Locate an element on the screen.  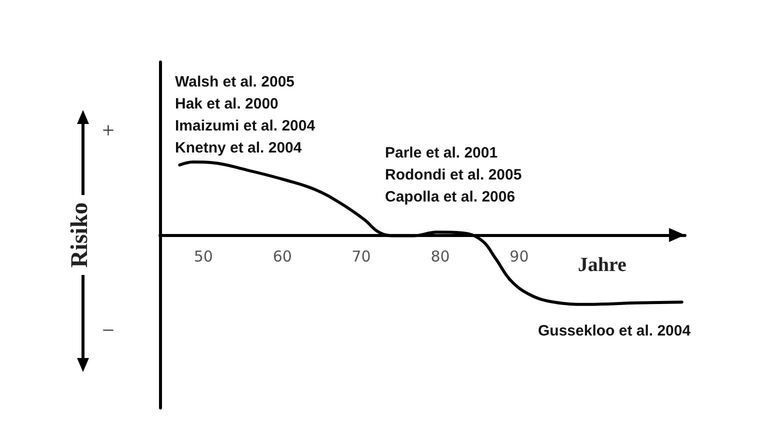
text: Walsh et al. 2005 is located at coordinates (235, 82).